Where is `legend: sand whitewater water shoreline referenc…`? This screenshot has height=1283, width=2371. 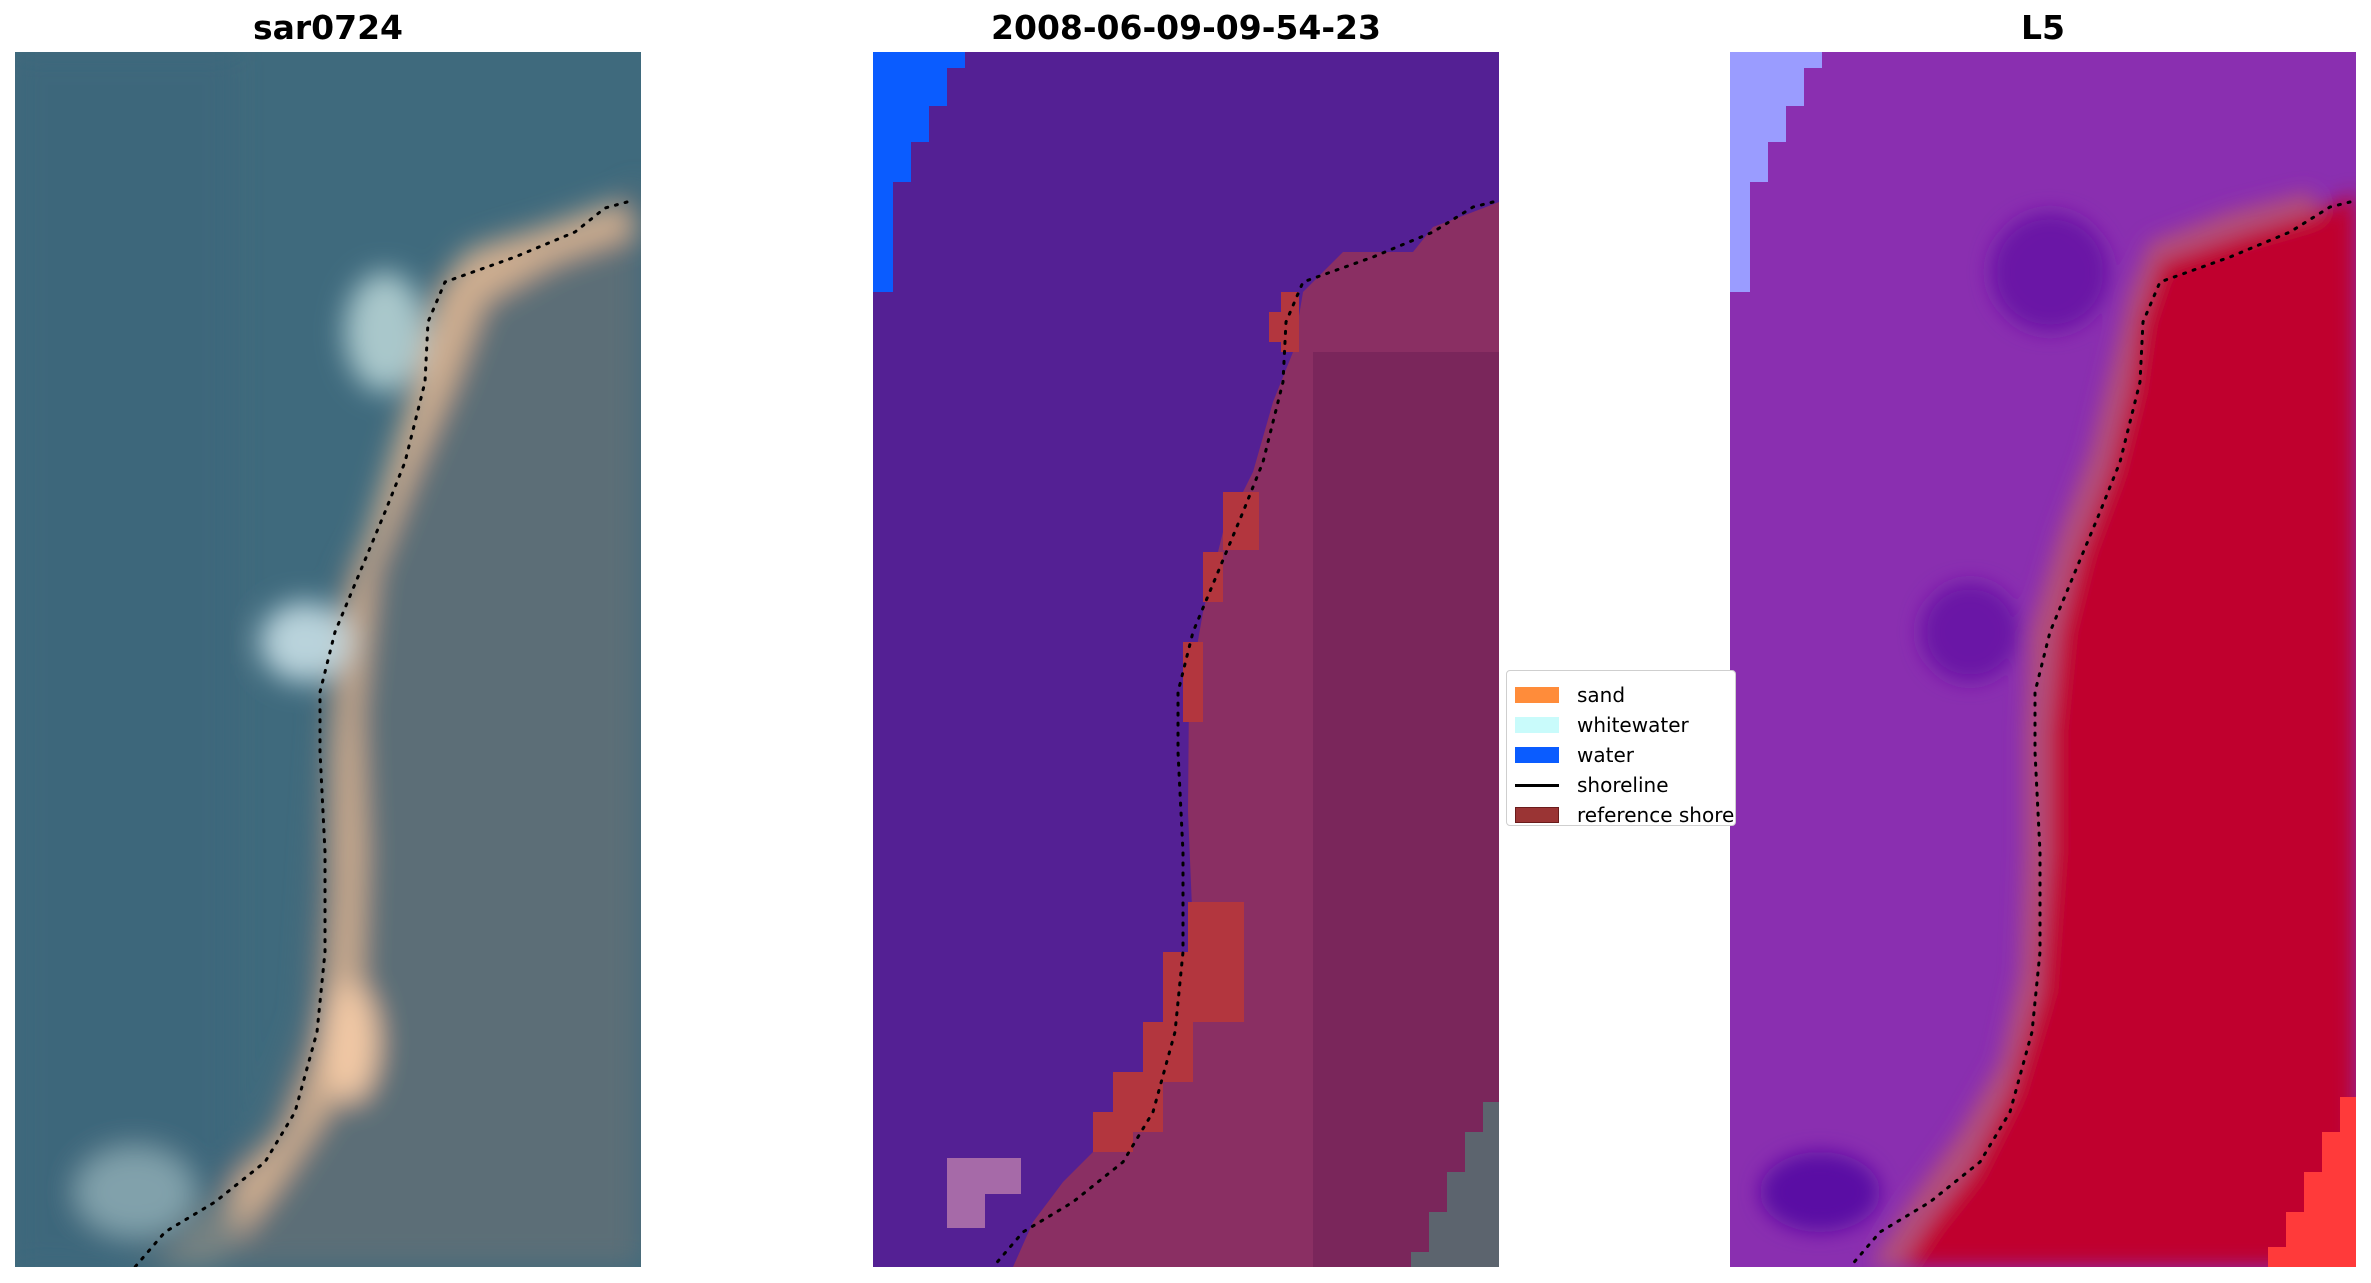 legend: sand whitewater water shoreline referenc… is located at coordinates (1621, 748).